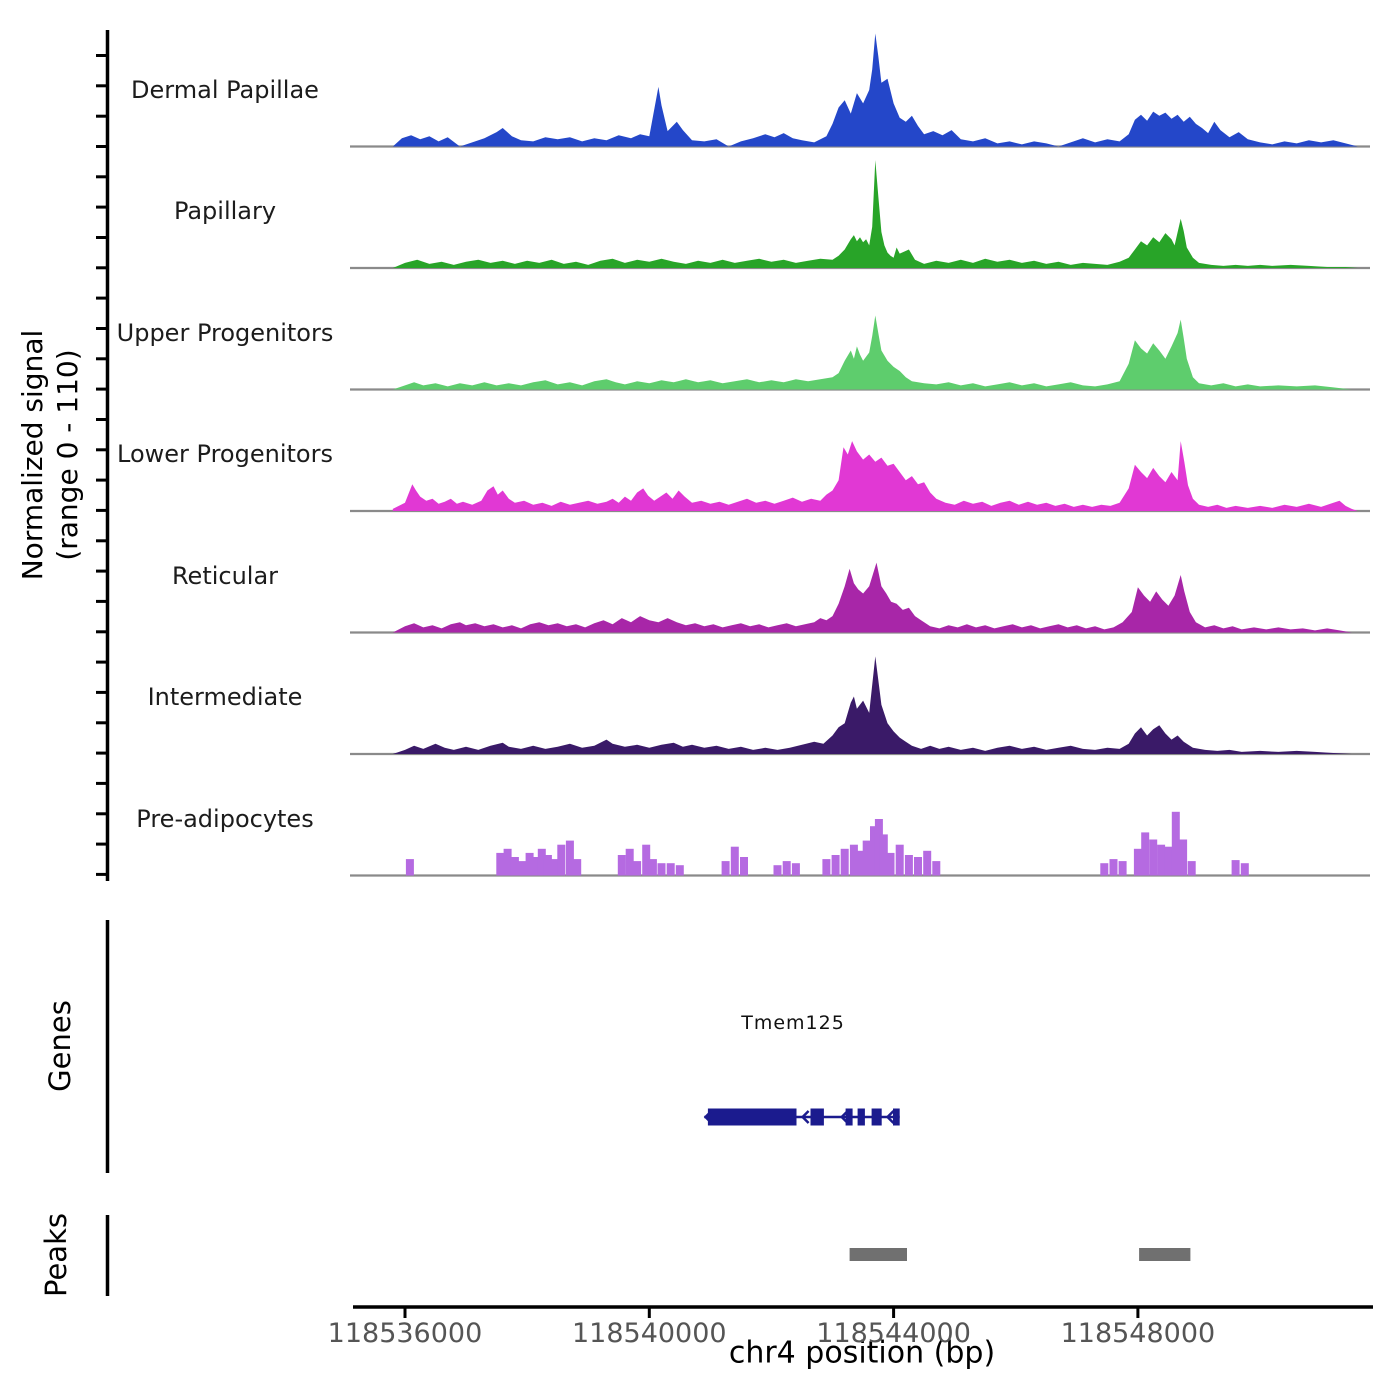 The height and width of the screenshot is (1400, 1400). I want to click on signal-track-upper-progenitors, so click(860, 353).